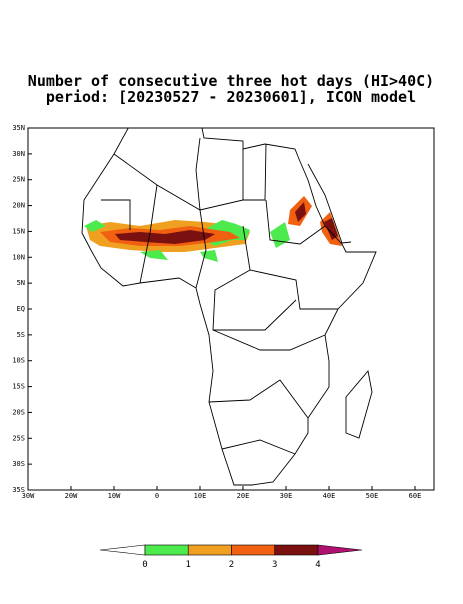 Image resolution: width=463 pixels, height=604 pixels. Describe the element at coordinates (187, 241) in the screenshot. I see `heat-green` at that location.